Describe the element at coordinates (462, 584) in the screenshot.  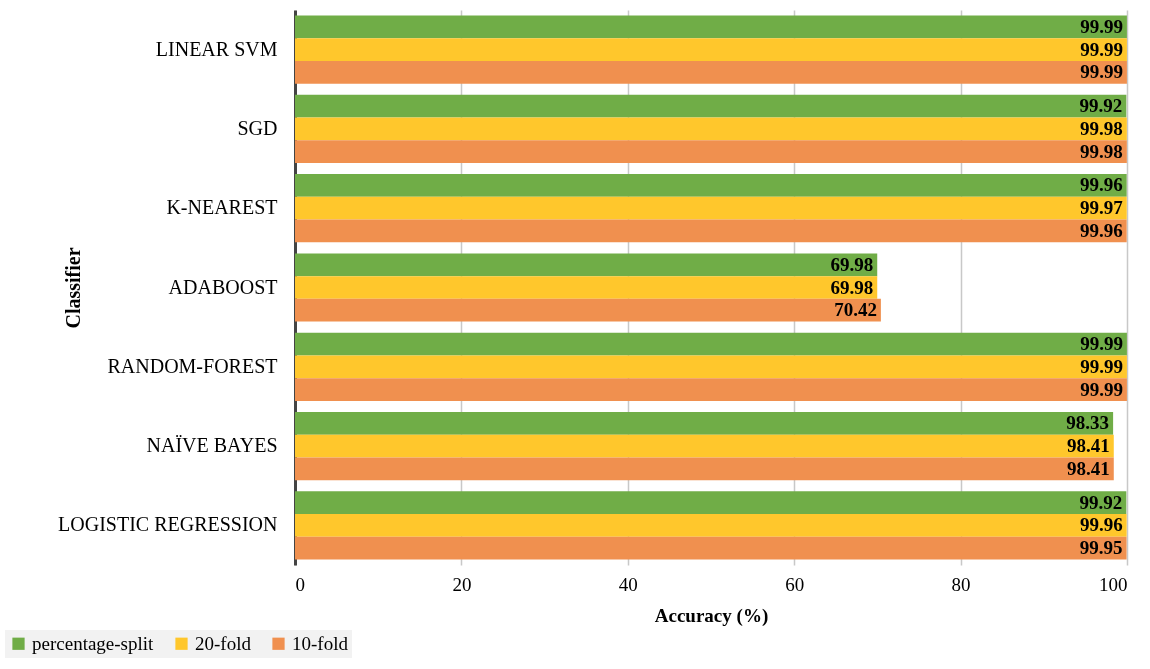
I see `x-tick-label: 20` at that location.